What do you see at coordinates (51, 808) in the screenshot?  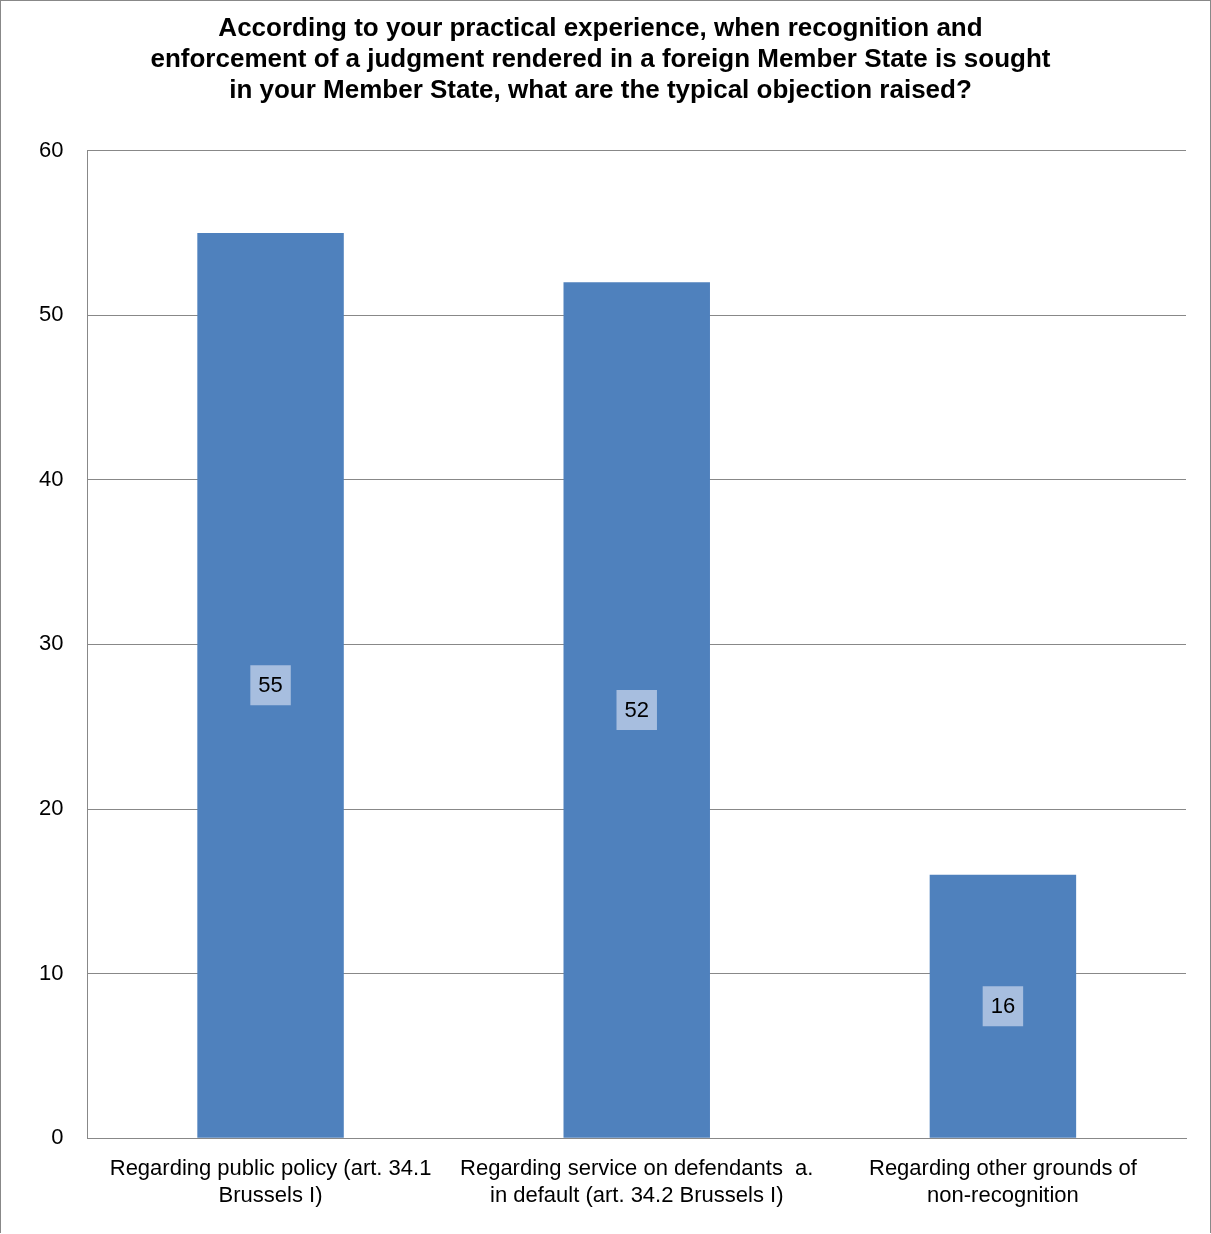 I see `y-tick-label: 20` at bounding box center [51, 808].